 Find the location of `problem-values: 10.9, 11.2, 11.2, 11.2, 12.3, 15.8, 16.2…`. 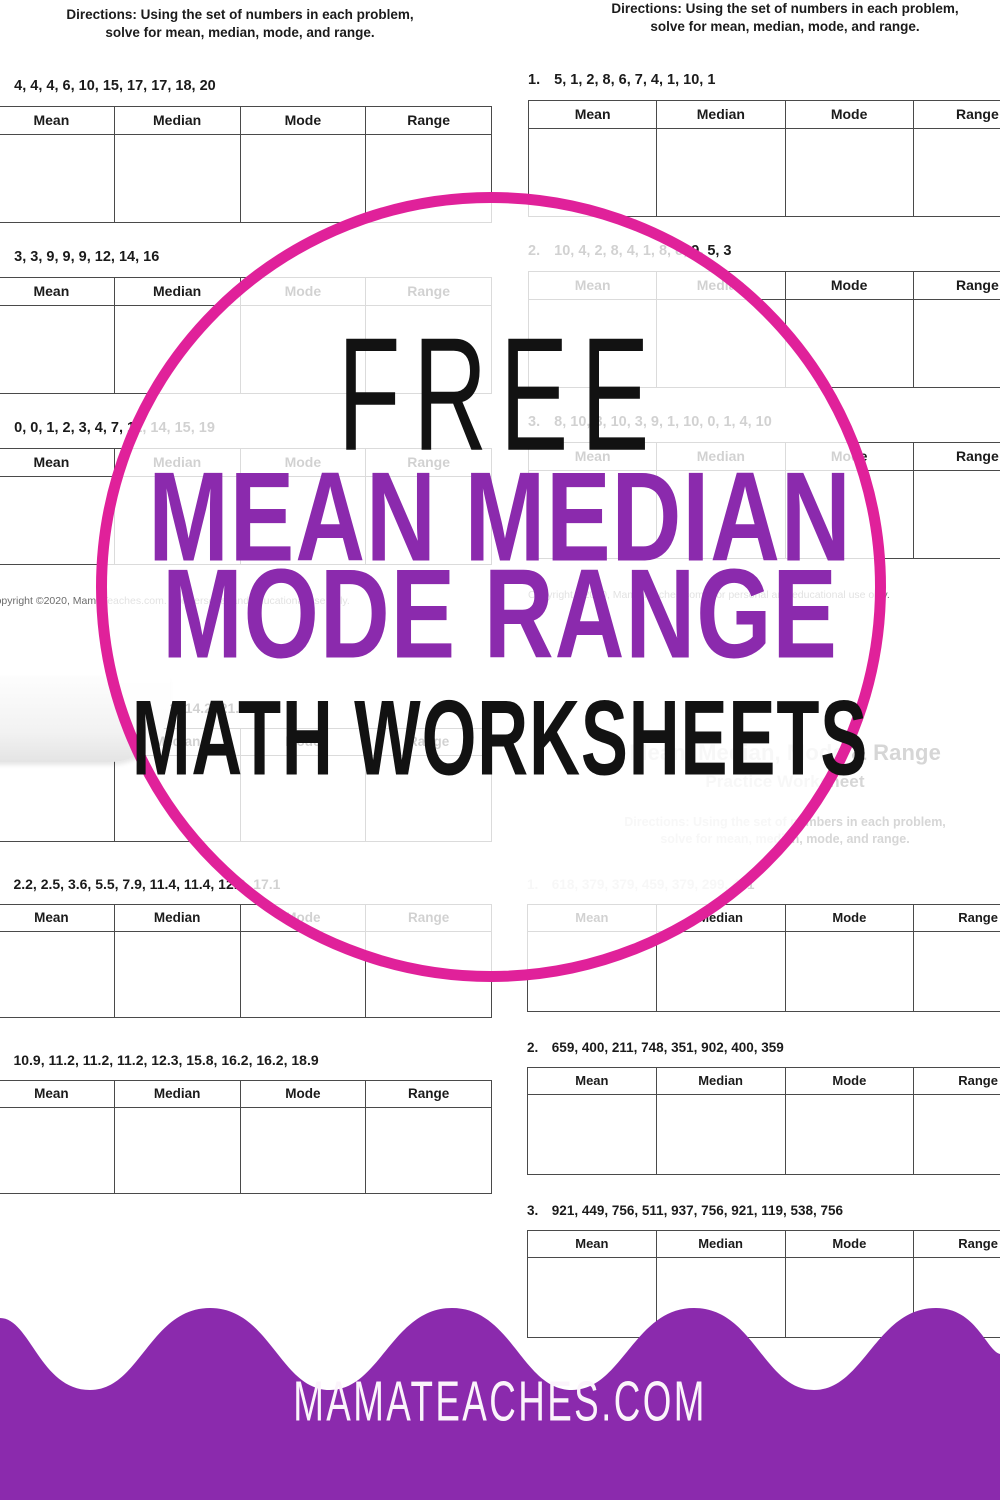

problem-values: 10.9, 11.2, 11.2, 11.2, 12.3, 15.8, 16.2… is located at coordinates (166, 1060).